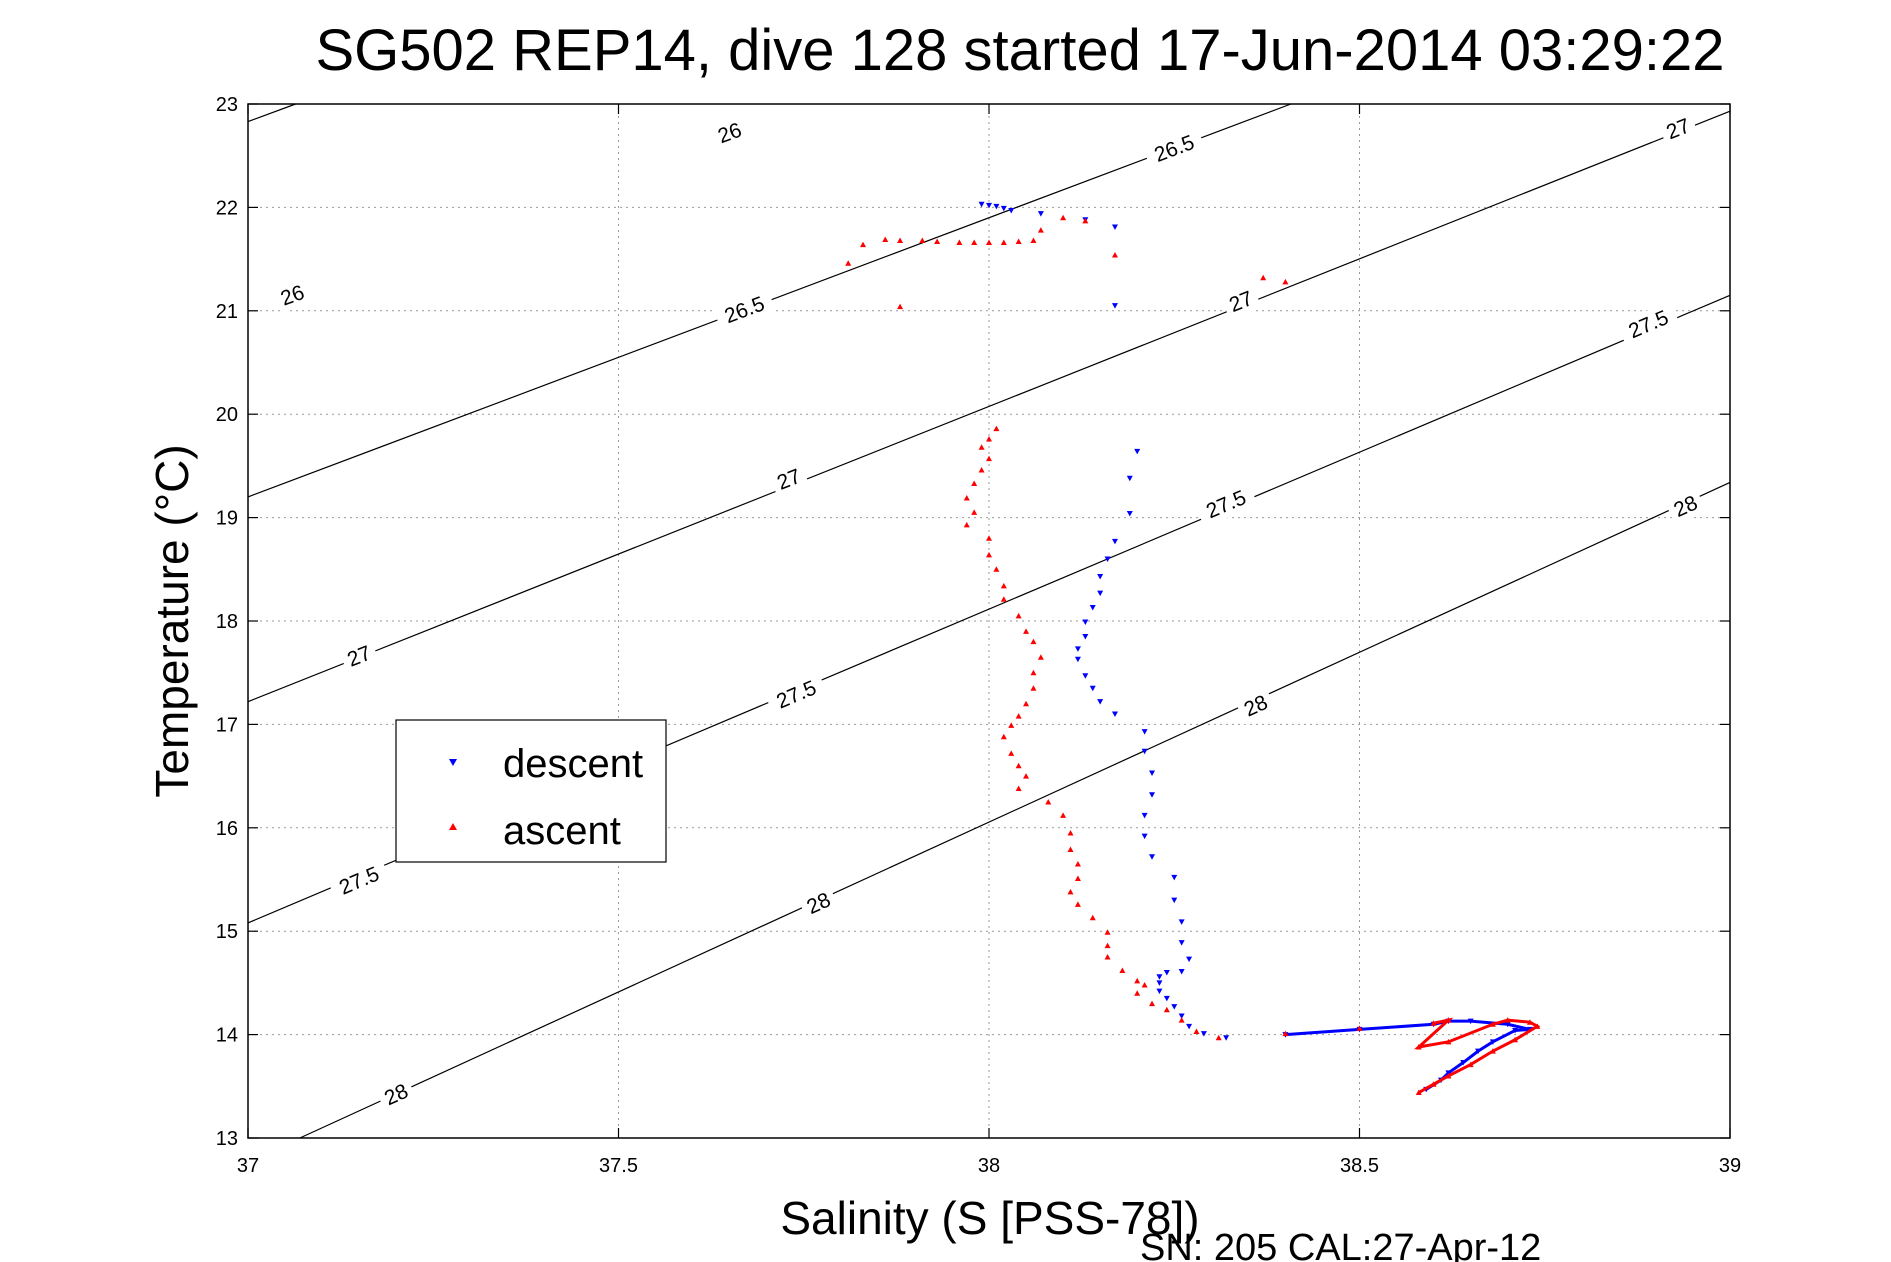 The width and height of the screenshot is (1891, 1262). I want to click on legend-ascent-label: ascent, so click(562, 831).